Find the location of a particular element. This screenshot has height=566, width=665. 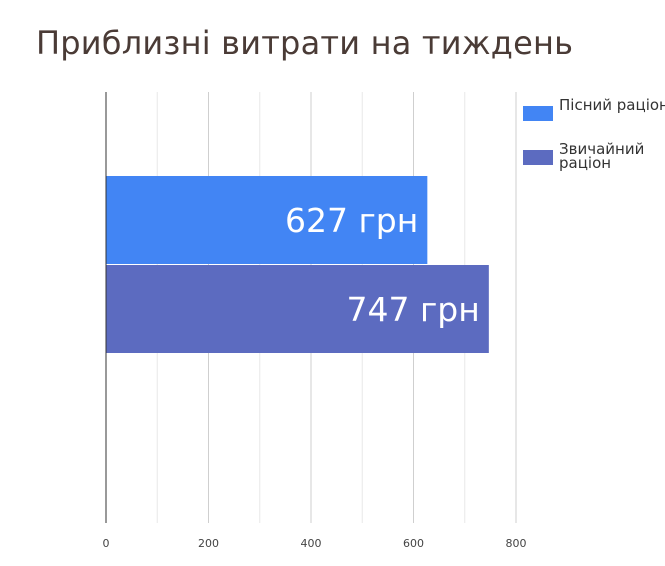

x-tick-label-0: 0 is located at coordinates (106, 543).